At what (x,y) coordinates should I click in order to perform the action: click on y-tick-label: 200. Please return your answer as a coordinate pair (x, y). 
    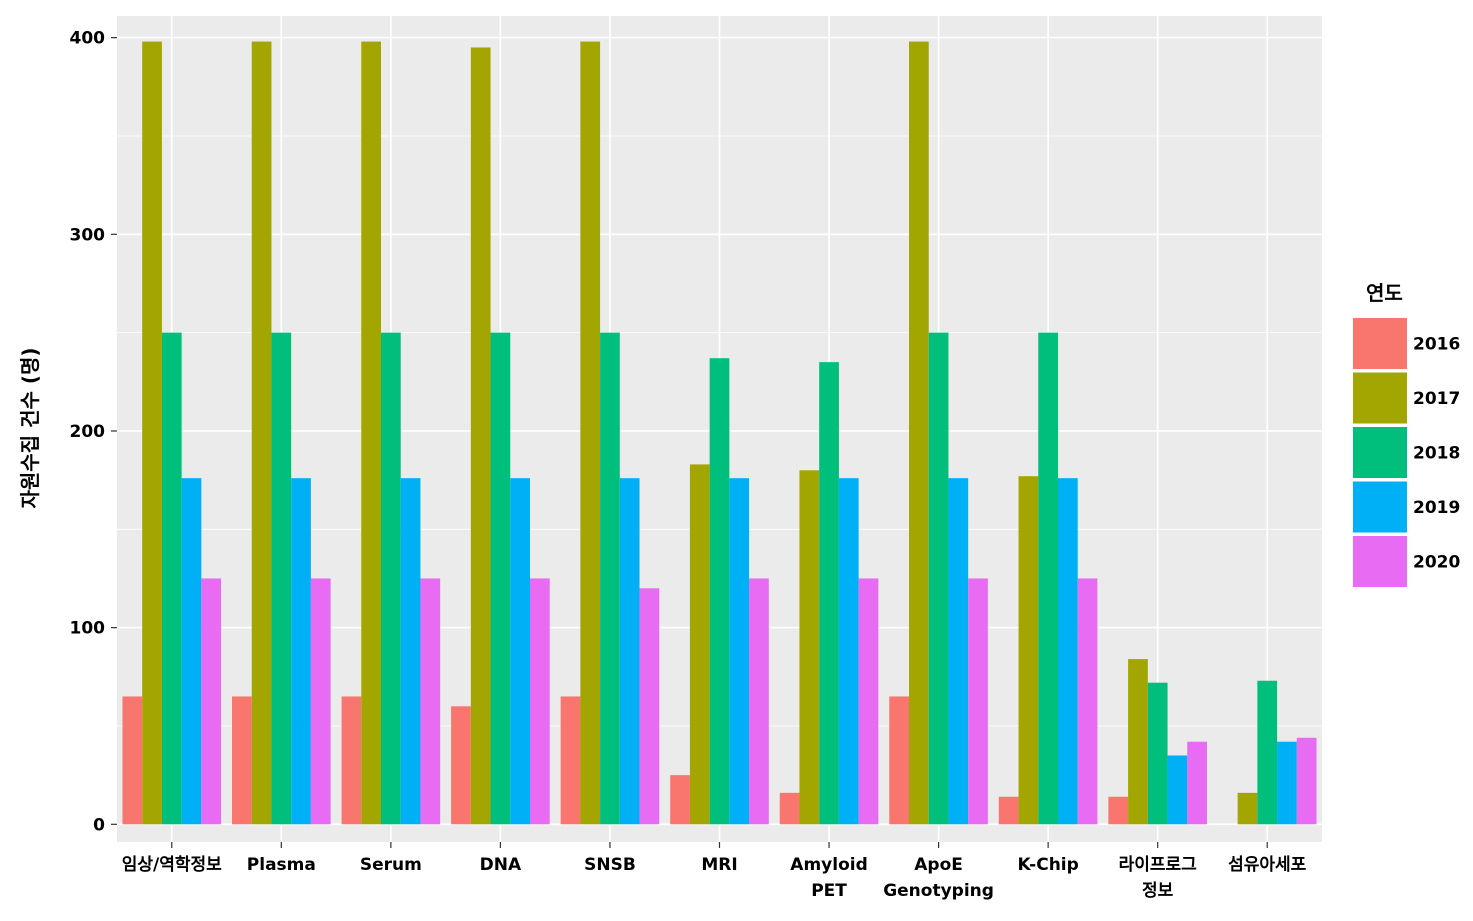
    Looking at the image, I should click on (88, 432).